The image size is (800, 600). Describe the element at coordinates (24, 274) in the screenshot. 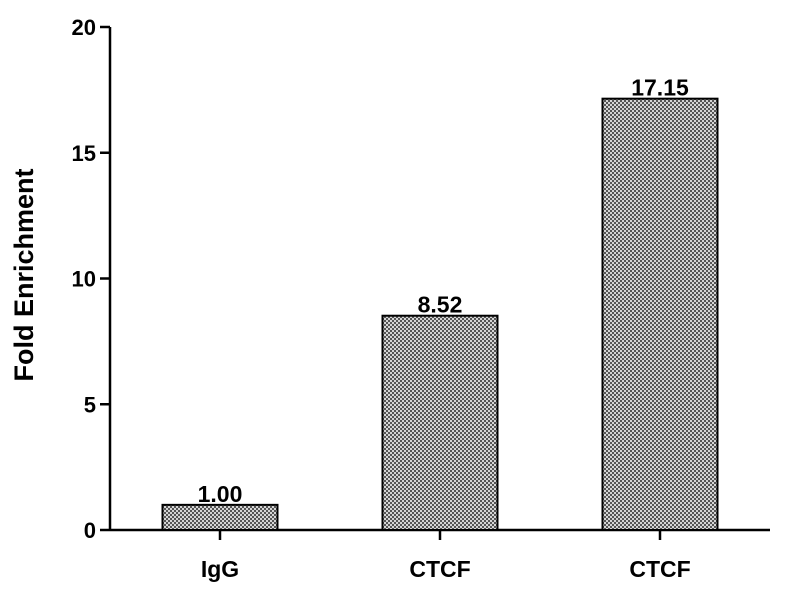

I see `y-axis-title: Fold Enrichment` at that location.